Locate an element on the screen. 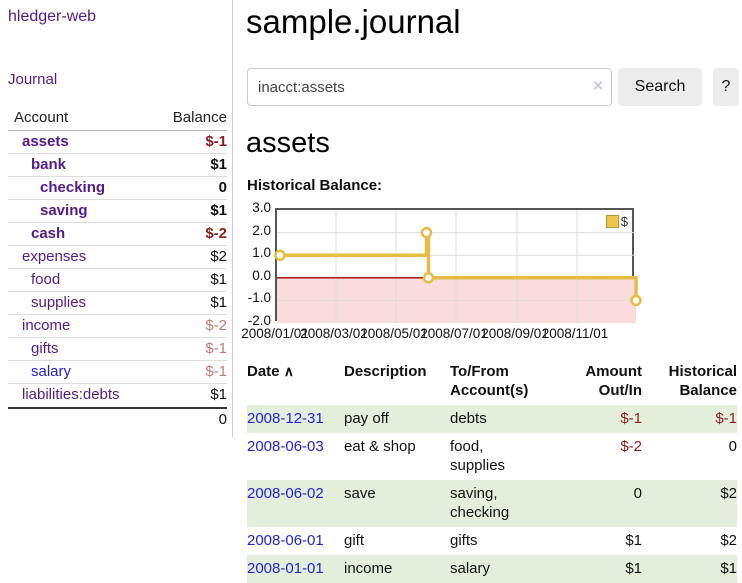  search-button: Search is located at coordinates (660, 87).